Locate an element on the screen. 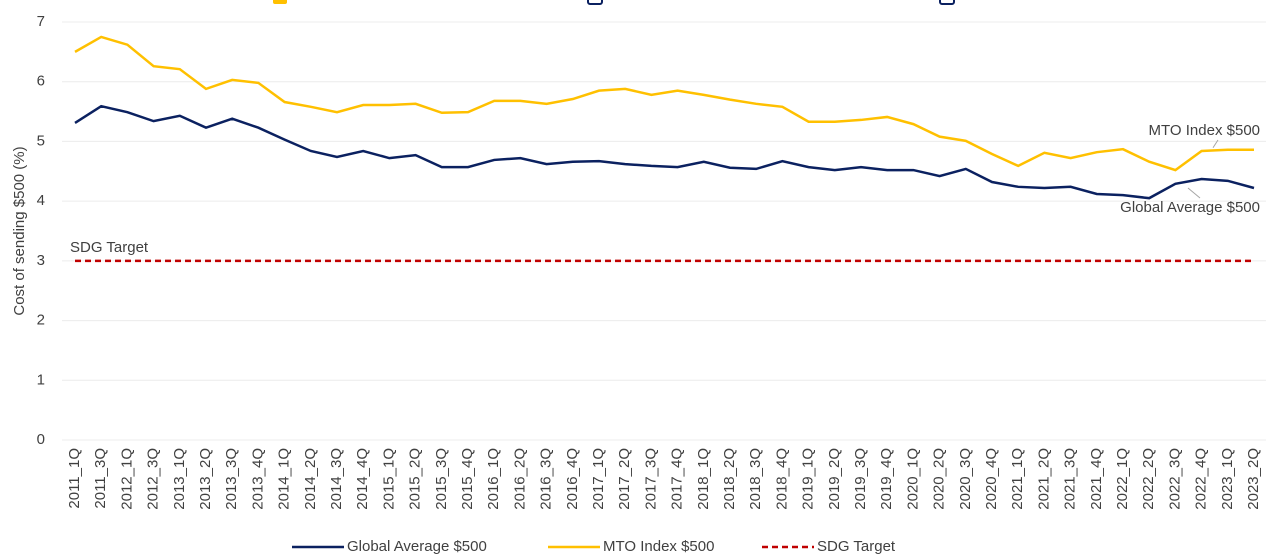 The image size is (1276, 555). x-tick-label: 2018_3Q is located at coordinates (755, 479).